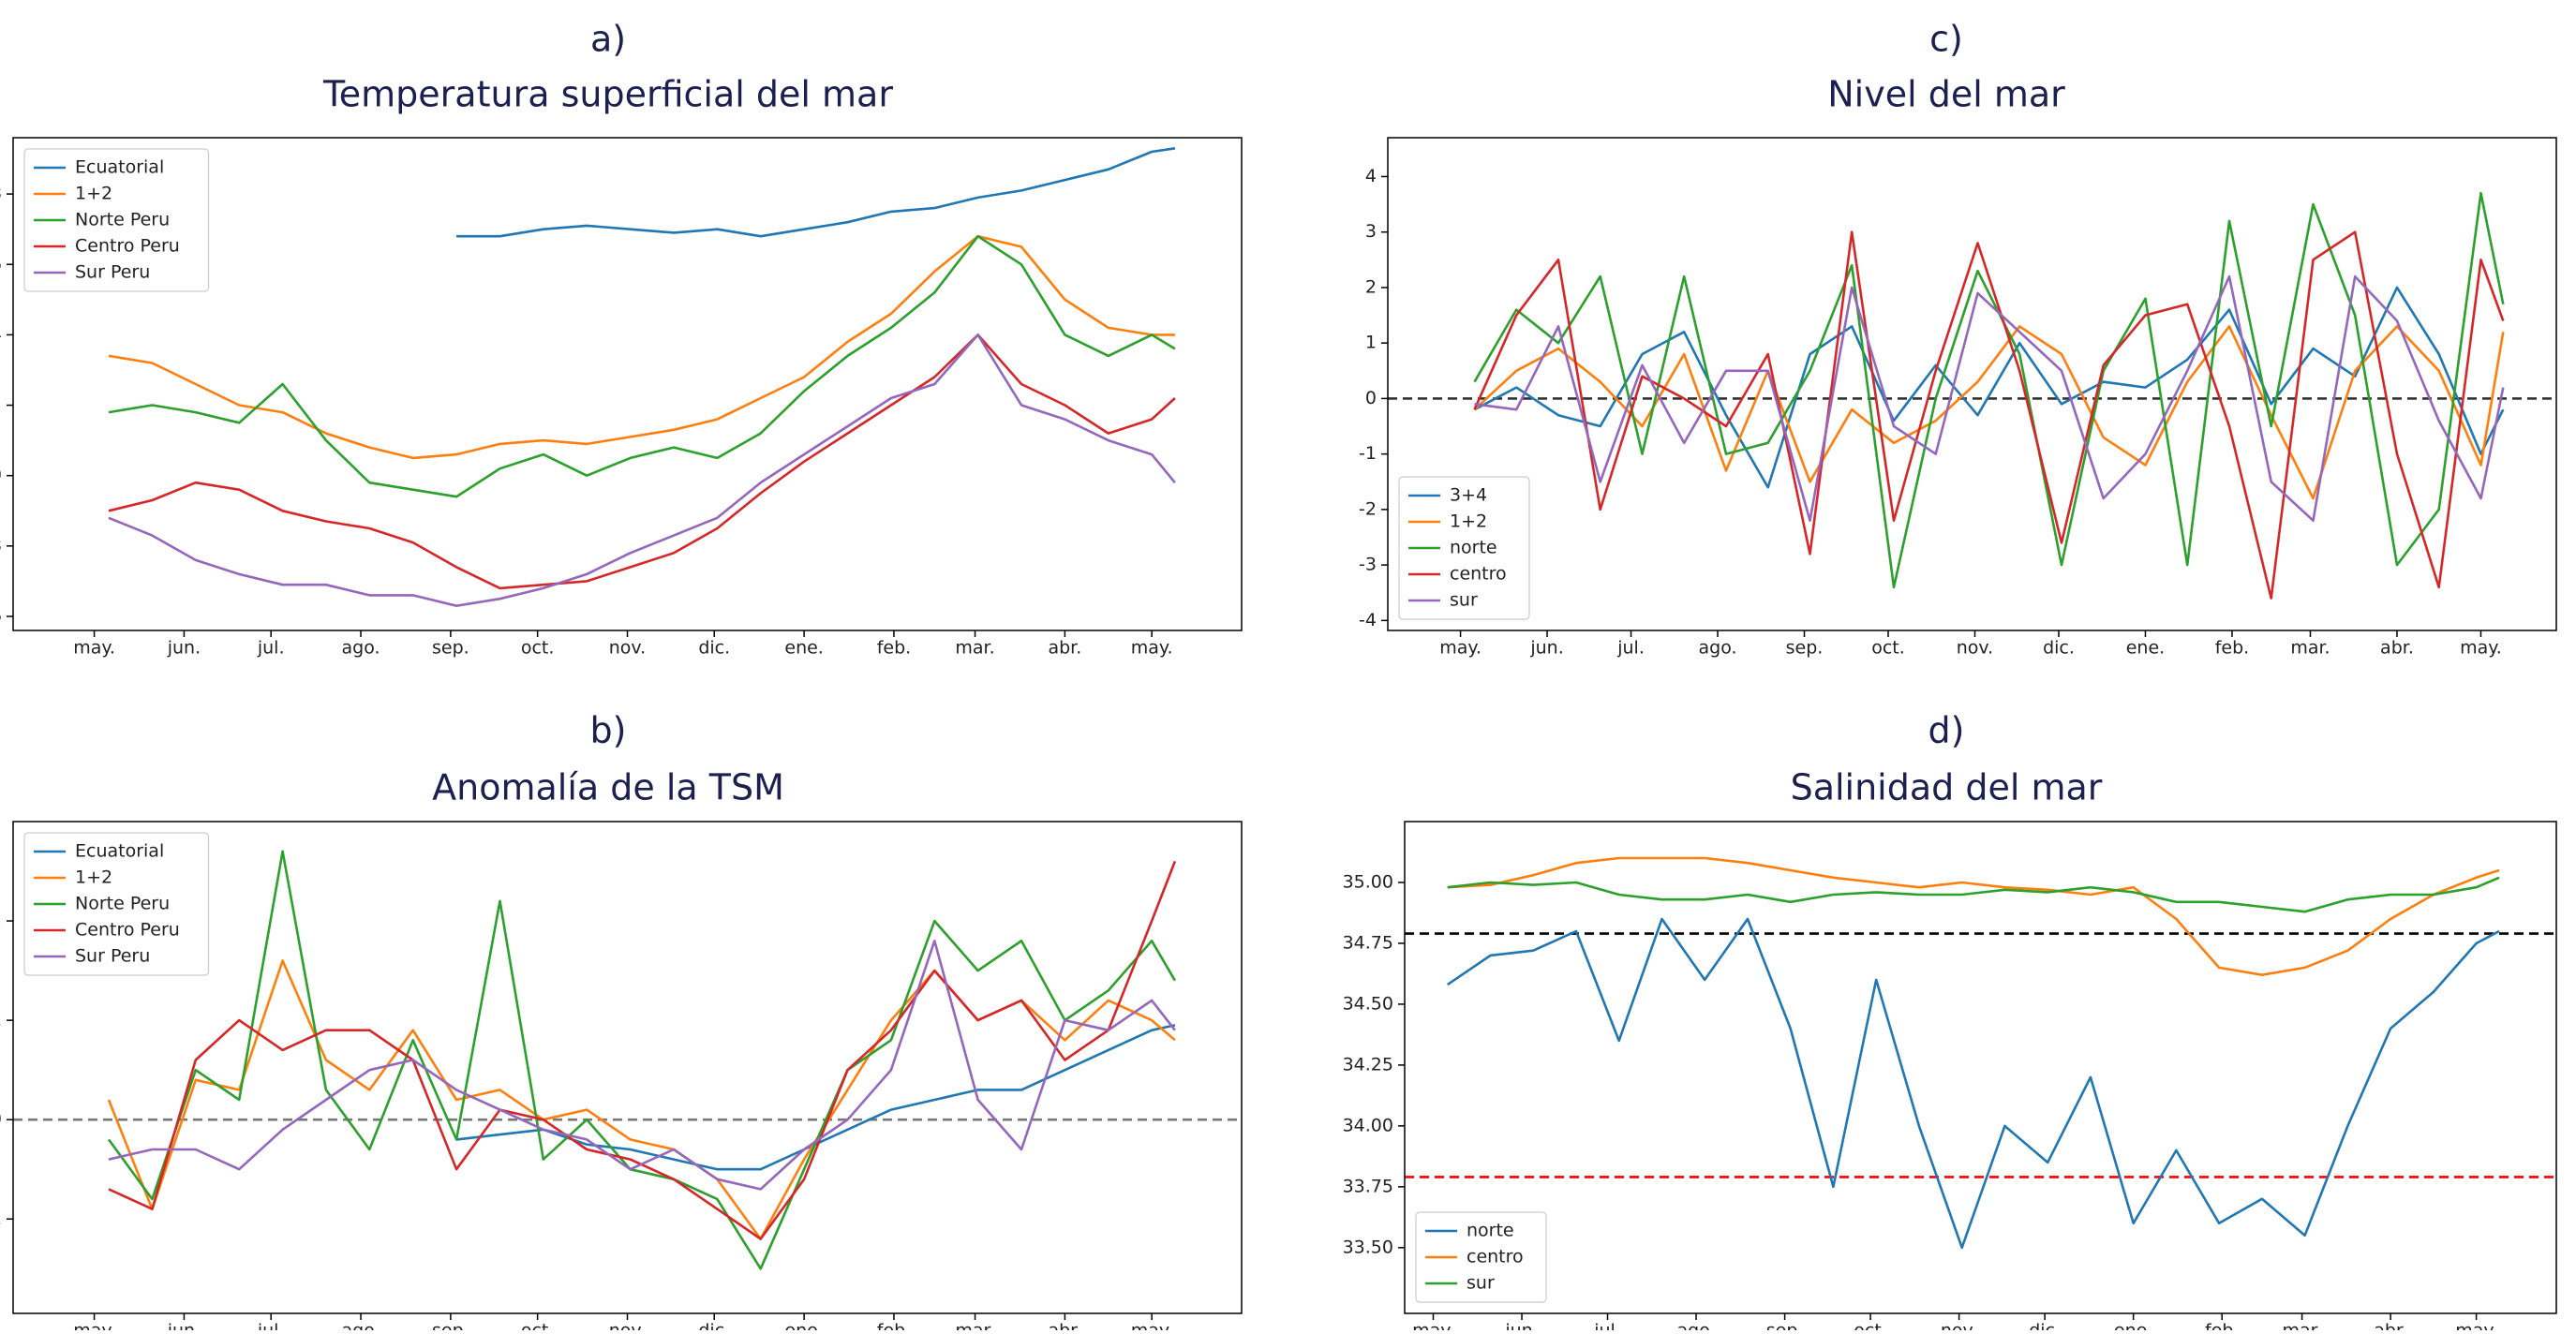  Describe the element at coordinates (1368, 508) in the screenshot. I see `y-tick-label: -2` at that location.